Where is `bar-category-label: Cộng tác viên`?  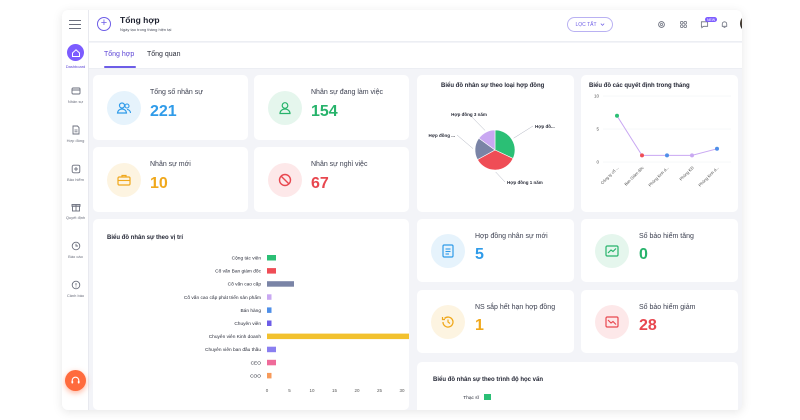 bar-category-label: Cộng tác viên is located at coordinates (247, 259).